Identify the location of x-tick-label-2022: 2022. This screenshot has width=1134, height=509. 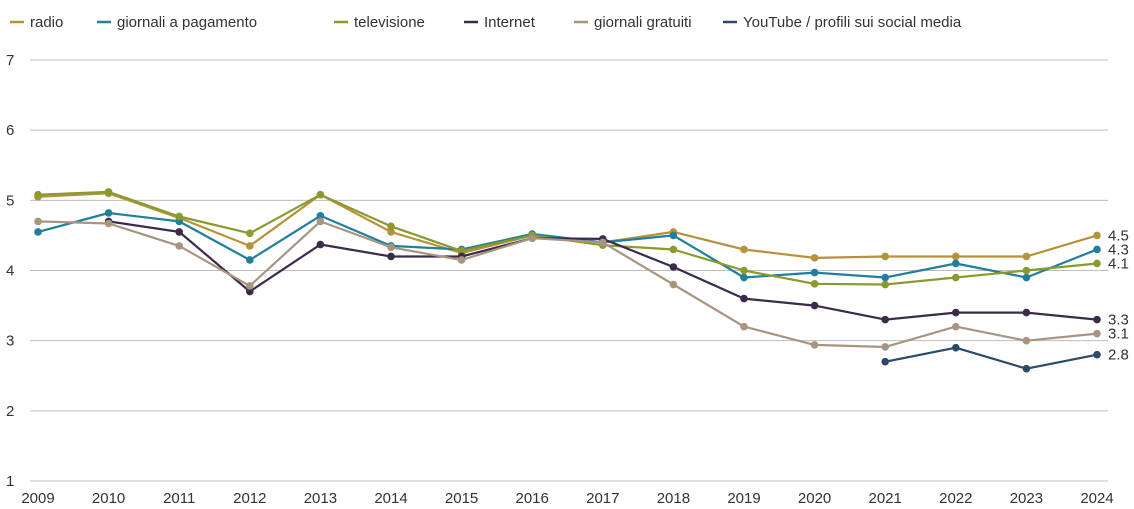
(955, 498).